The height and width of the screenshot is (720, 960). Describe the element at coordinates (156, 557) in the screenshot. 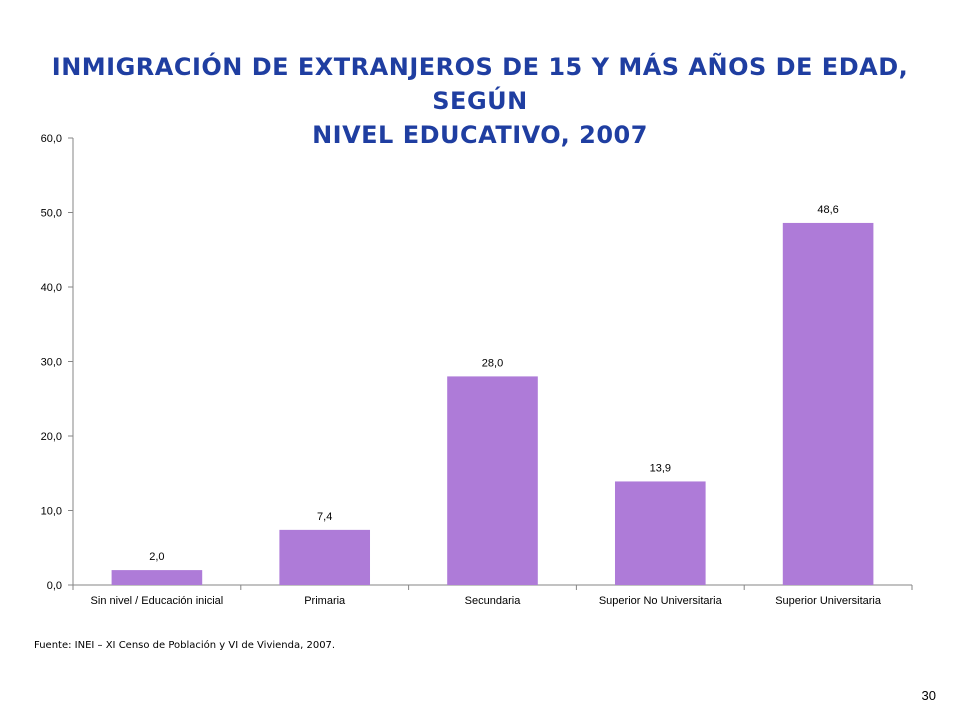

I see `bar-value-label: 2,0` at that location.